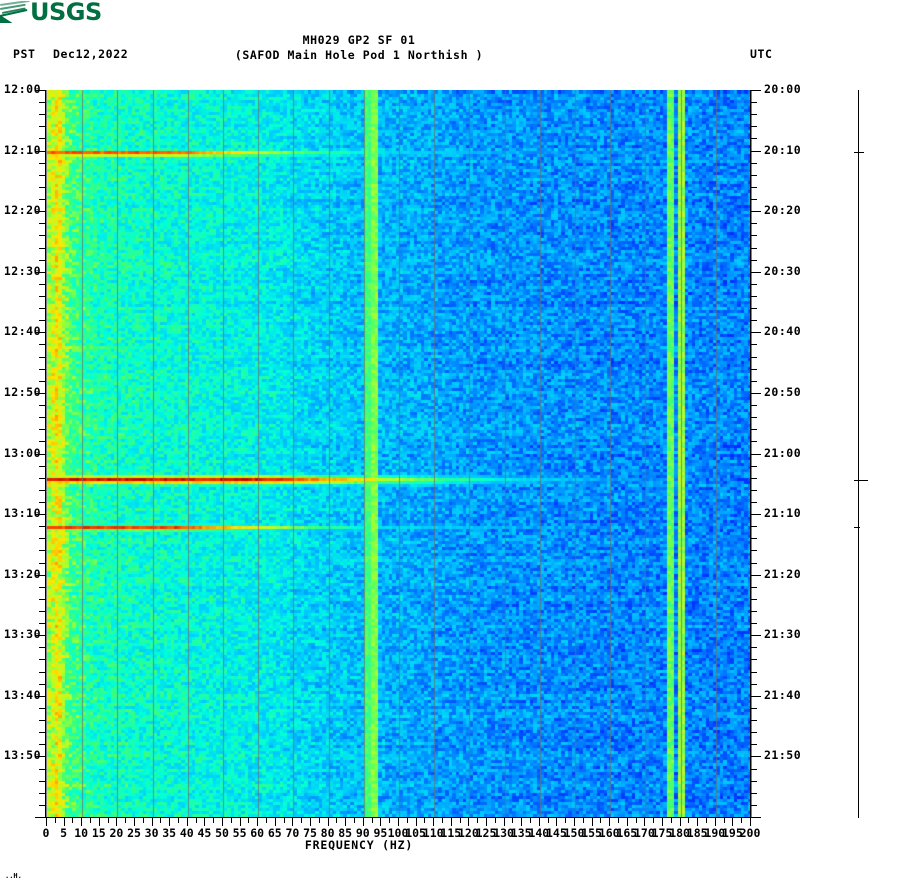  I want to click on y-axis-right-label: 21:00, so click(783, 452).